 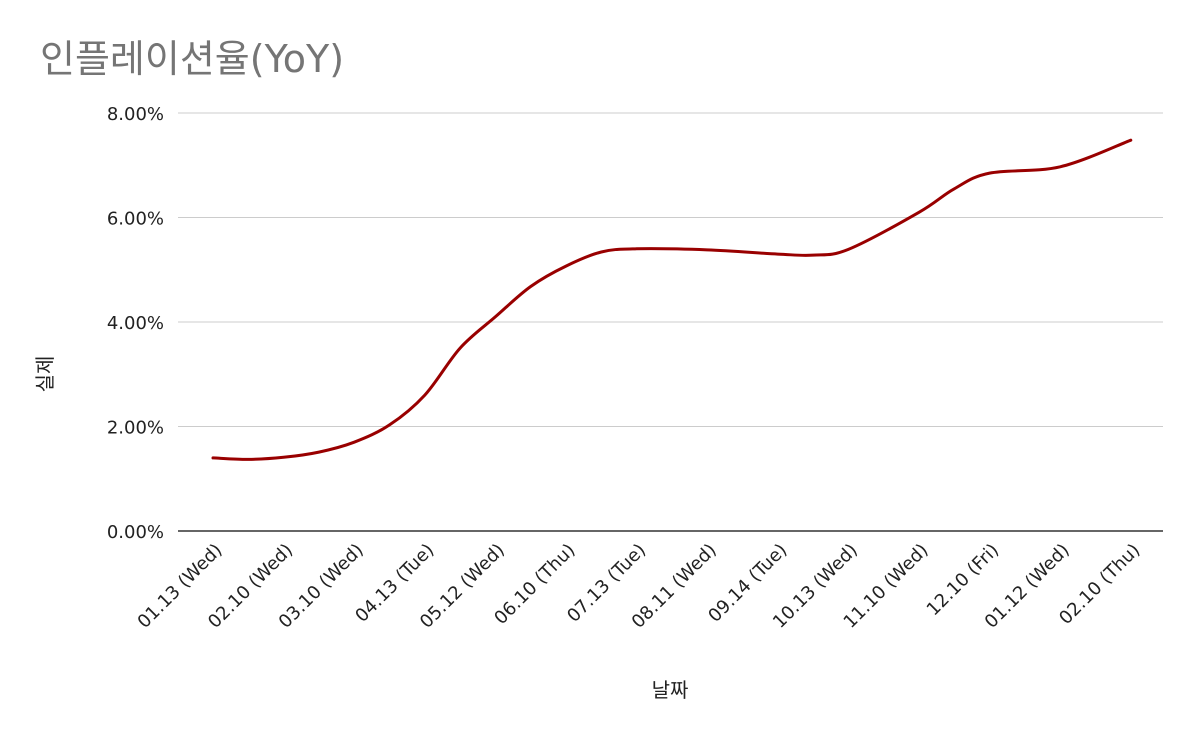 I want to click on y-tick-label: 2.00%, so click(x=135, y=428).